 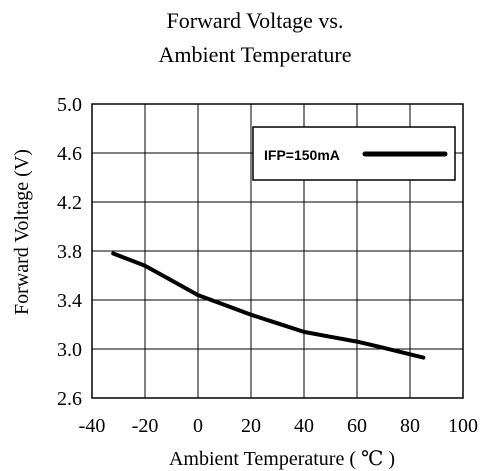 I want to click on y-tick-label: 3.4, so click(x=69, y=301).